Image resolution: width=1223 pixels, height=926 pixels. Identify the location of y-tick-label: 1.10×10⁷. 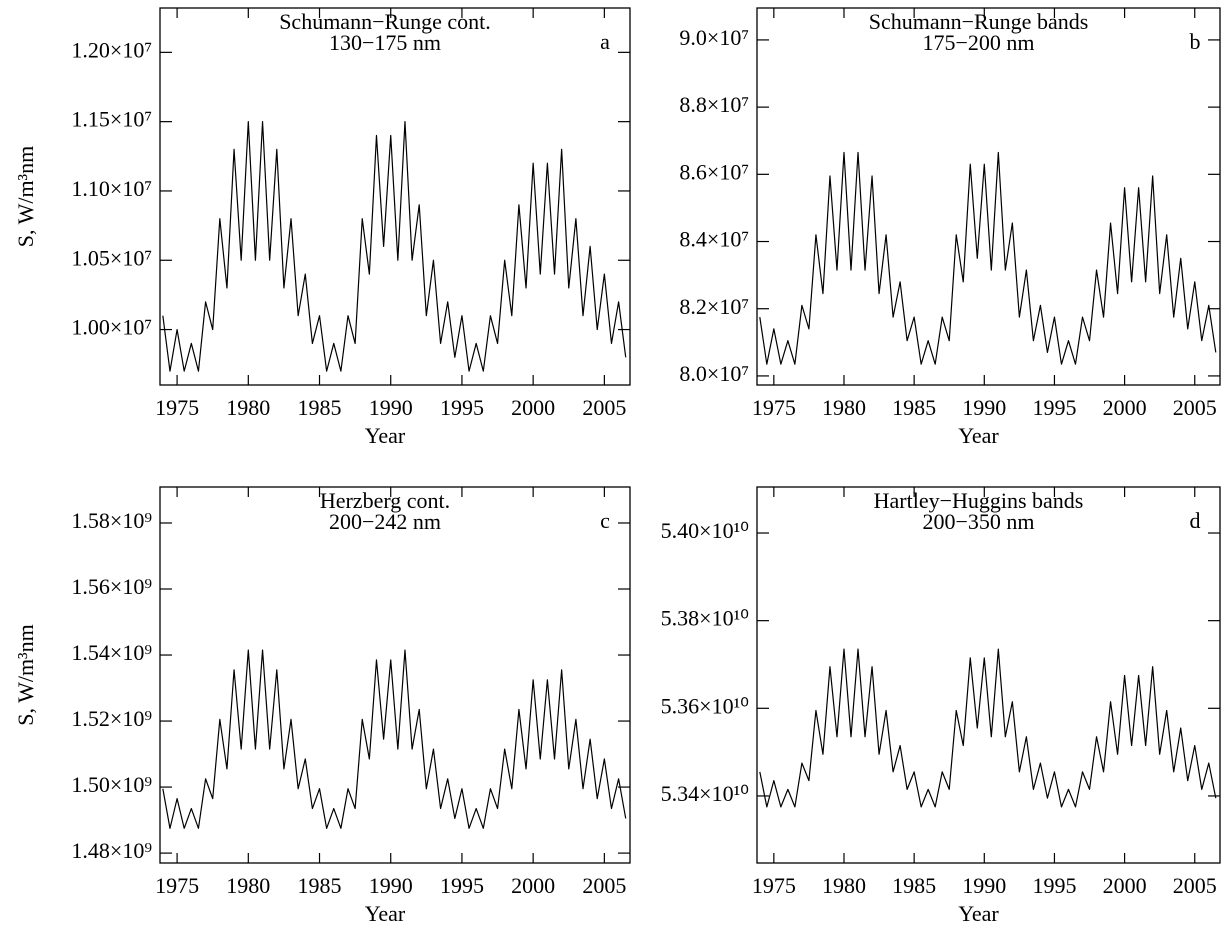
(111, 188).